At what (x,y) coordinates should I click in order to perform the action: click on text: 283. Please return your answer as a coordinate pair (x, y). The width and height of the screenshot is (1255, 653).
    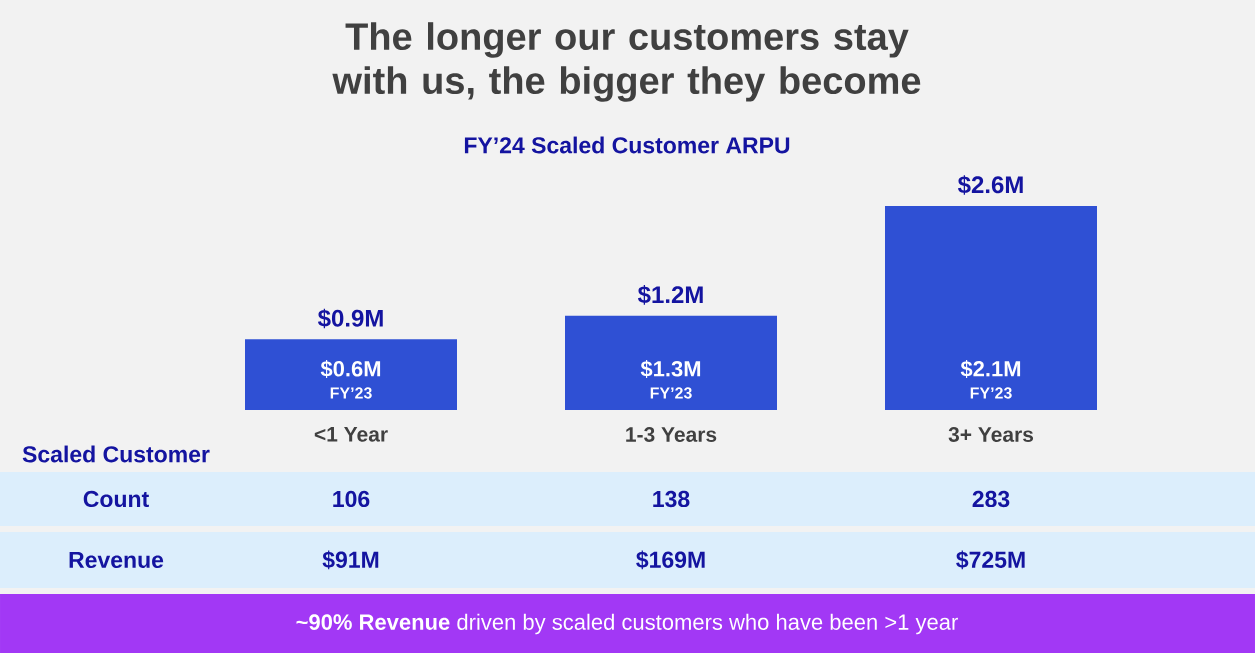
    Looking at the image, I should click on (991, 499).